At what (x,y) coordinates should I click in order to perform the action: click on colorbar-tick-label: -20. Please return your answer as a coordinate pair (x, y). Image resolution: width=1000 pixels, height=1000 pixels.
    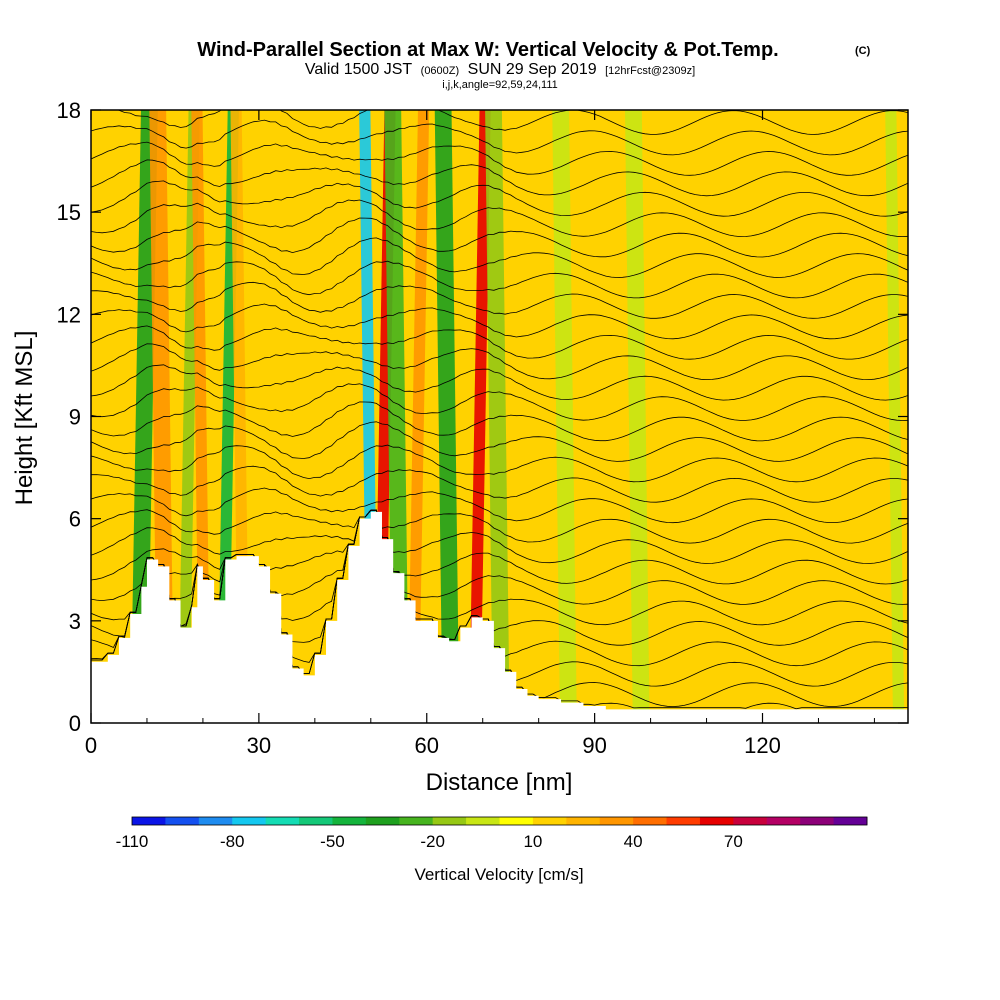
    Looking at the image, I should click on (432, 841).